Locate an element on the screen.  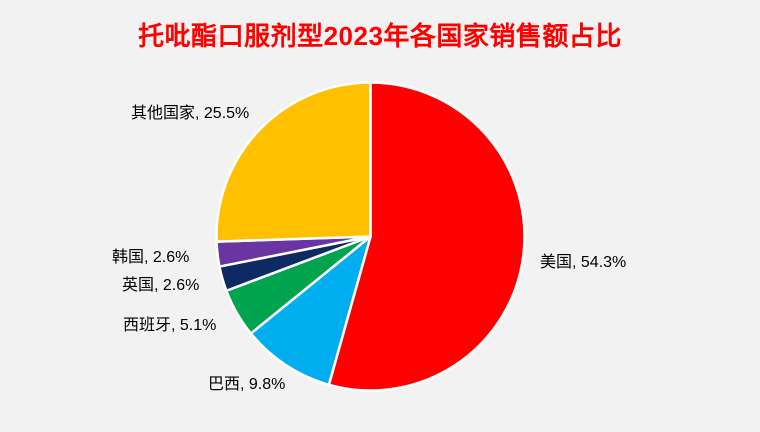
pie-slice-巴西 is located at coordinates (310, 311).